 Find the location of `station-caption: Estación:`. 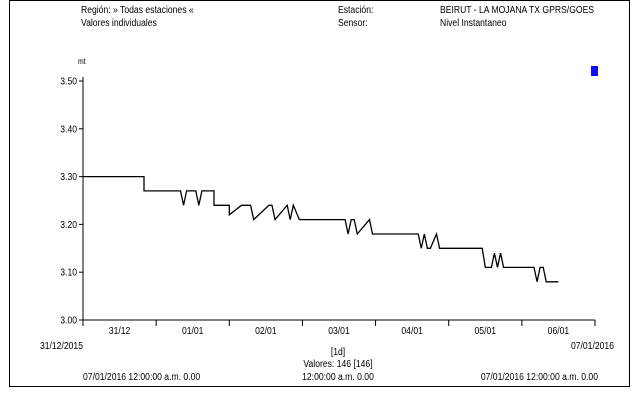

station-caption: Estación: is located at coordinates (356, 10).